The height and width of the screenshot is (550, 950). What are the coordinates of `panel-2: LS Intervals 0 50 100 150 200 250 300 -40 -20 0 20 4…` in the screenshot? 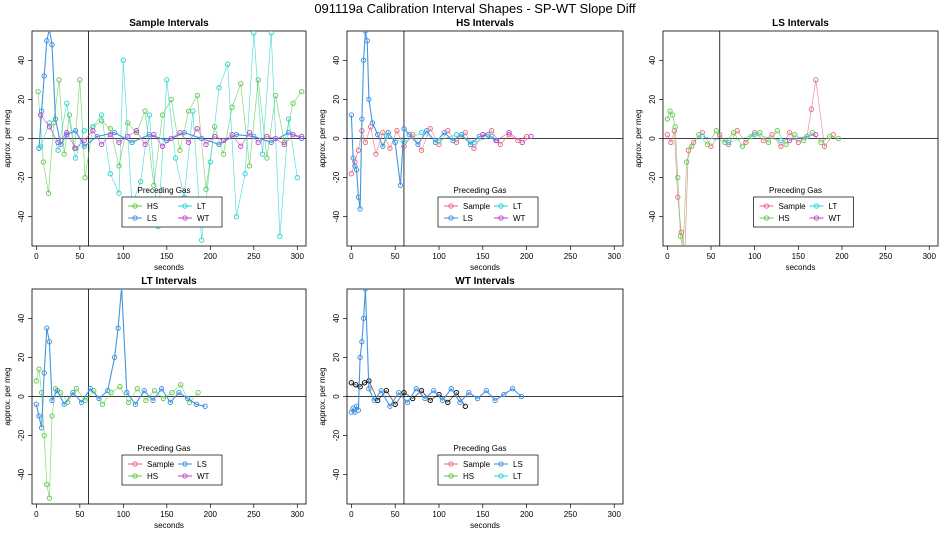 It's located at (786, 145).